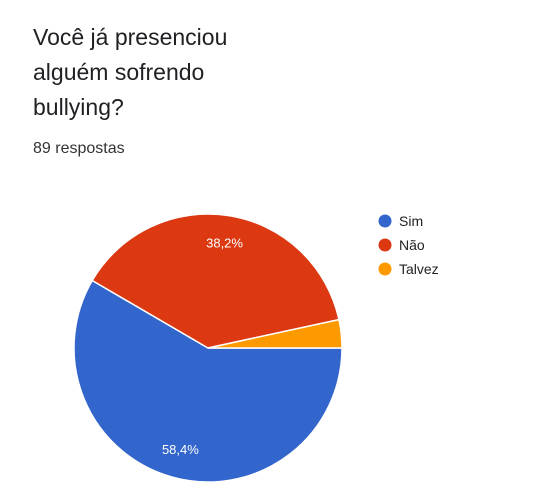 The image size is (555, 498). Describe the element at coordinates (412, 245) in the screenshot. I see `legend-label-não: Não` at that location.